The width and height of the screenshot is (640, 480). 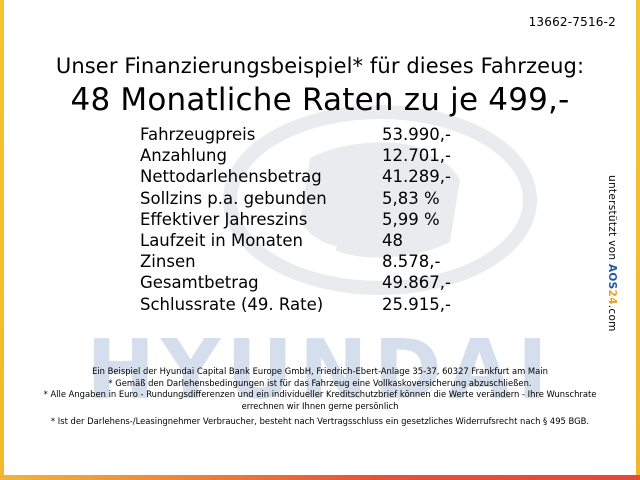 What do you see at coordinates (416, 156) in the screenshot?
I see `financing-row-value: 12.701,-` at bounding box center [416, 156].